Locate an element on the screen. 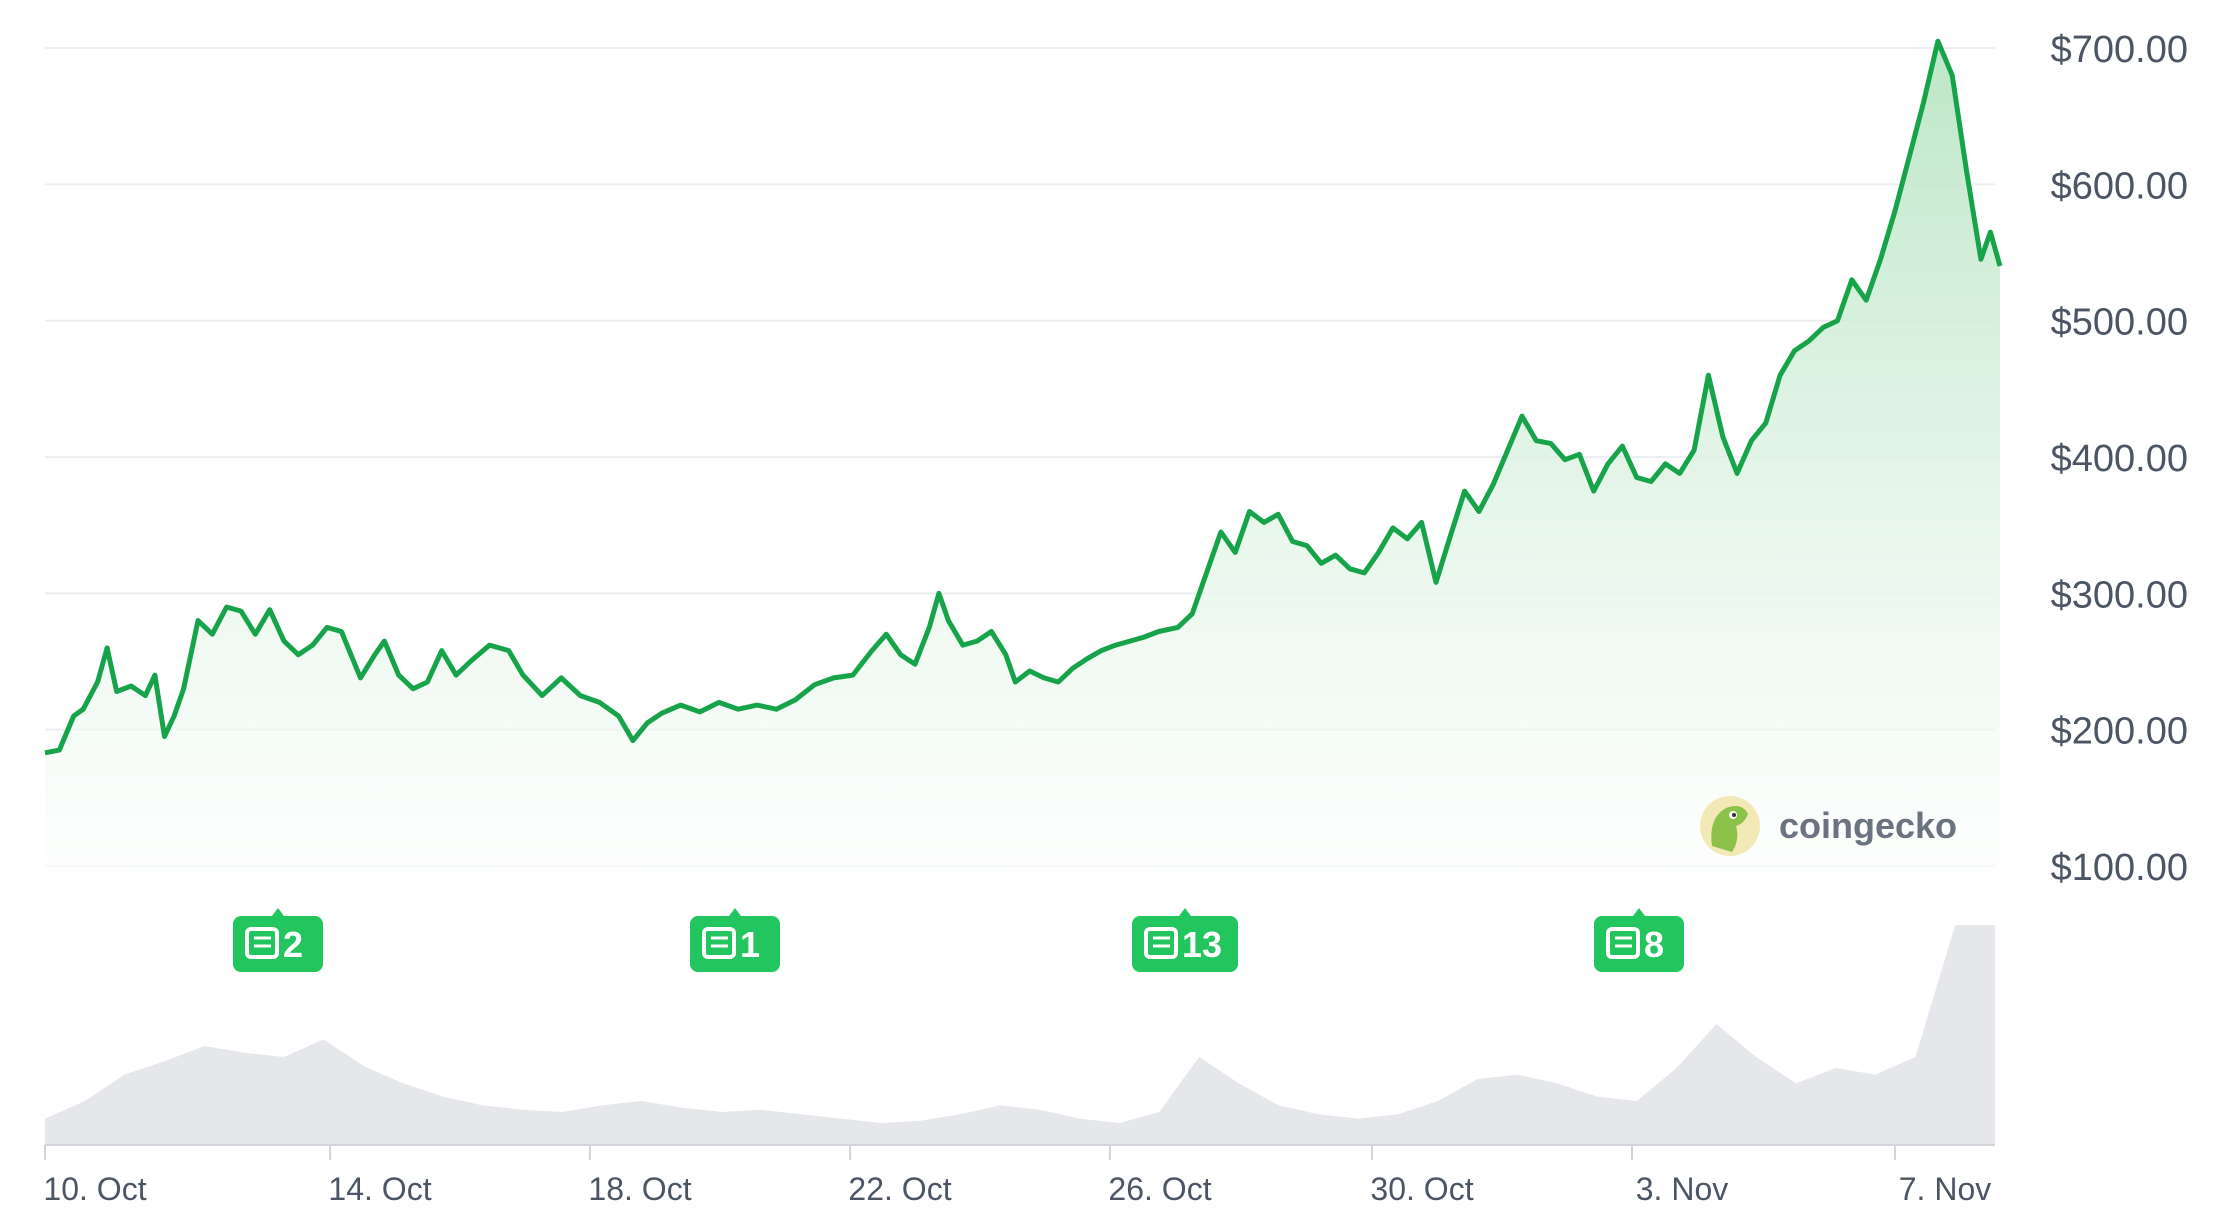 This screenshot has height=1208, width=2240. news-badge: 2 is located at coordinates (278, 940).